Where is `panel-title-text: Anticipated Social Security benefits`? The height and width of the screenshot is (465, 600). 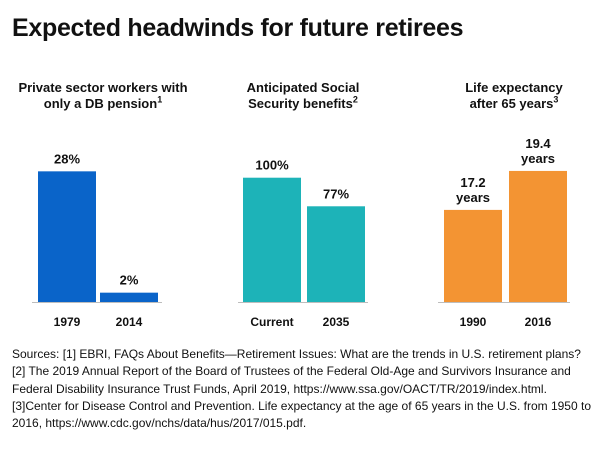 panel-title-text: Anticipated Social Security benefits is located at coordinates (303, 95).